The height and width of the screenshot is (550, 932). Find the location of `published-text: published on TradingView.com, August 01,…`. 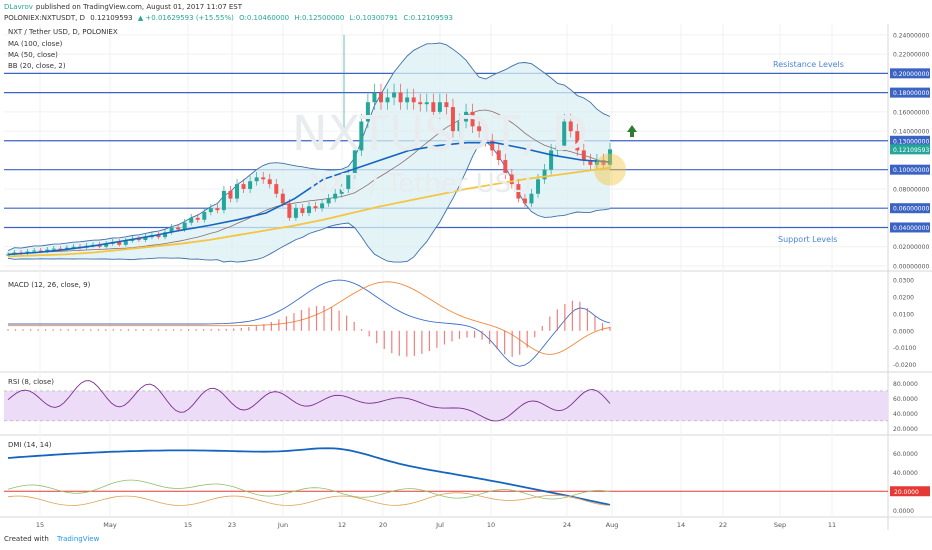

published-text: published on TradingView.com, August 01,… is located at coordinates (139, 7).